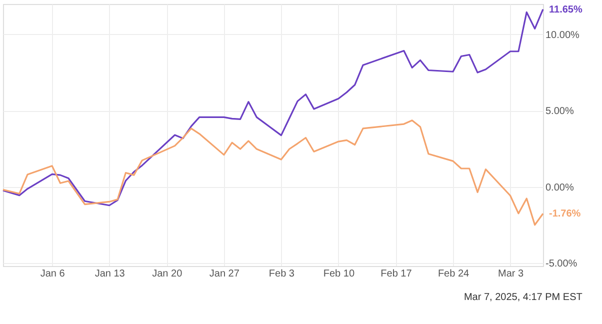 The image size is (602, 324). I want to click on y-tick-label: -5.00%, so click(562, 264).